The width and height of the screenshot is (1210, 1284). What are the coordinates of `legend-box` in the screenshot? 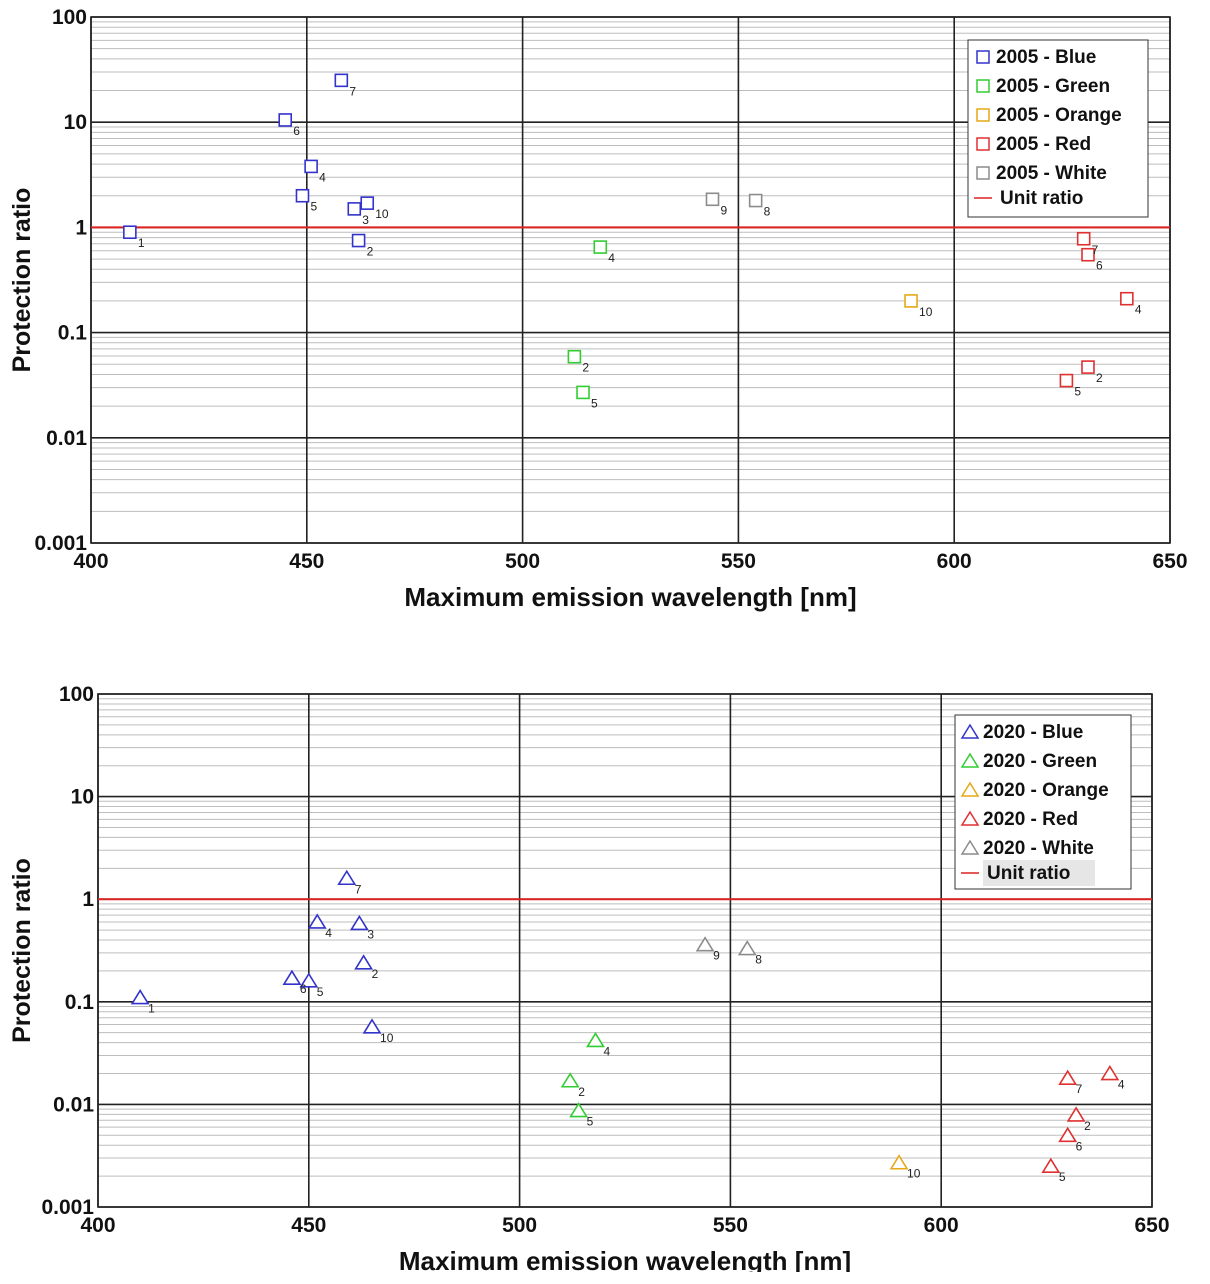 It's located at (1058, 128).